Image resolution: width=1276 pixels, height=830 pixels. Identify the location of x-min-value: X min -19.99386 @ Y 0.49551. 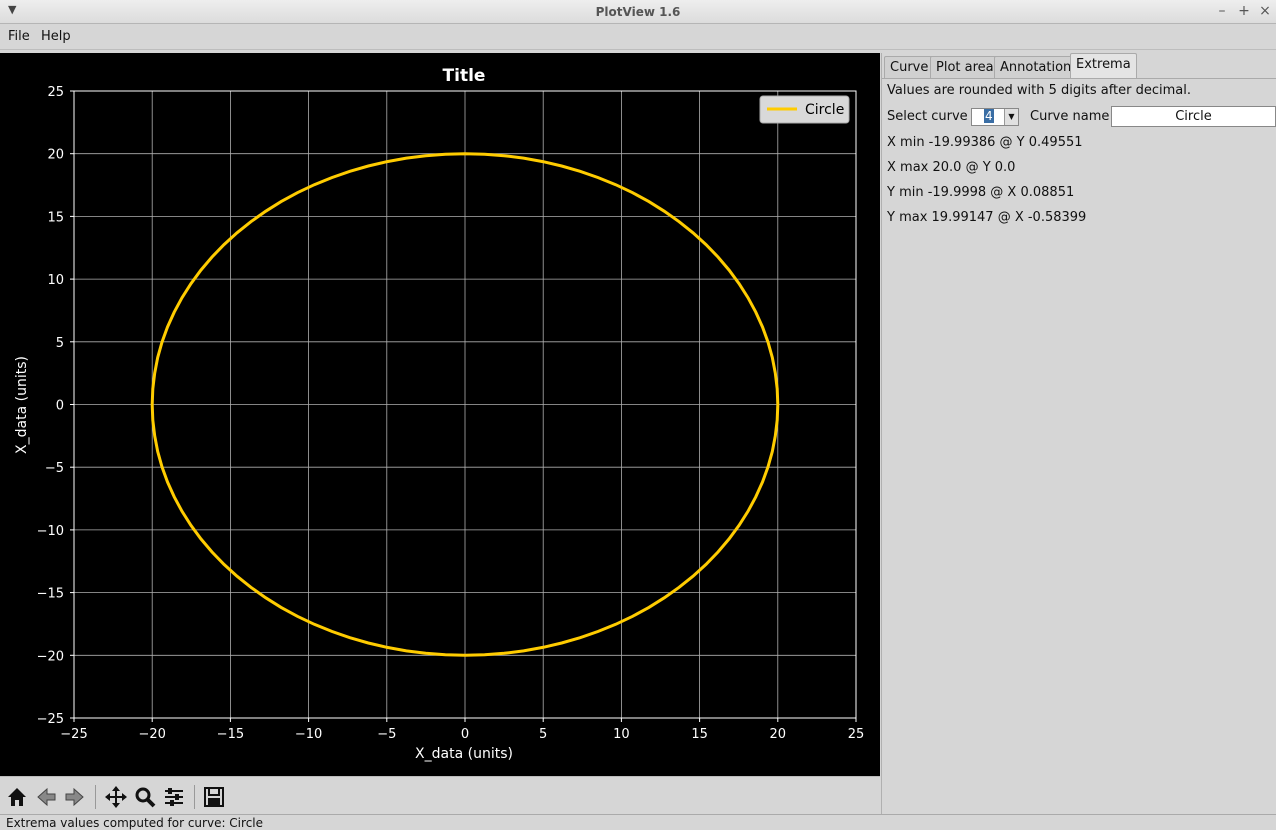
(985, 142).